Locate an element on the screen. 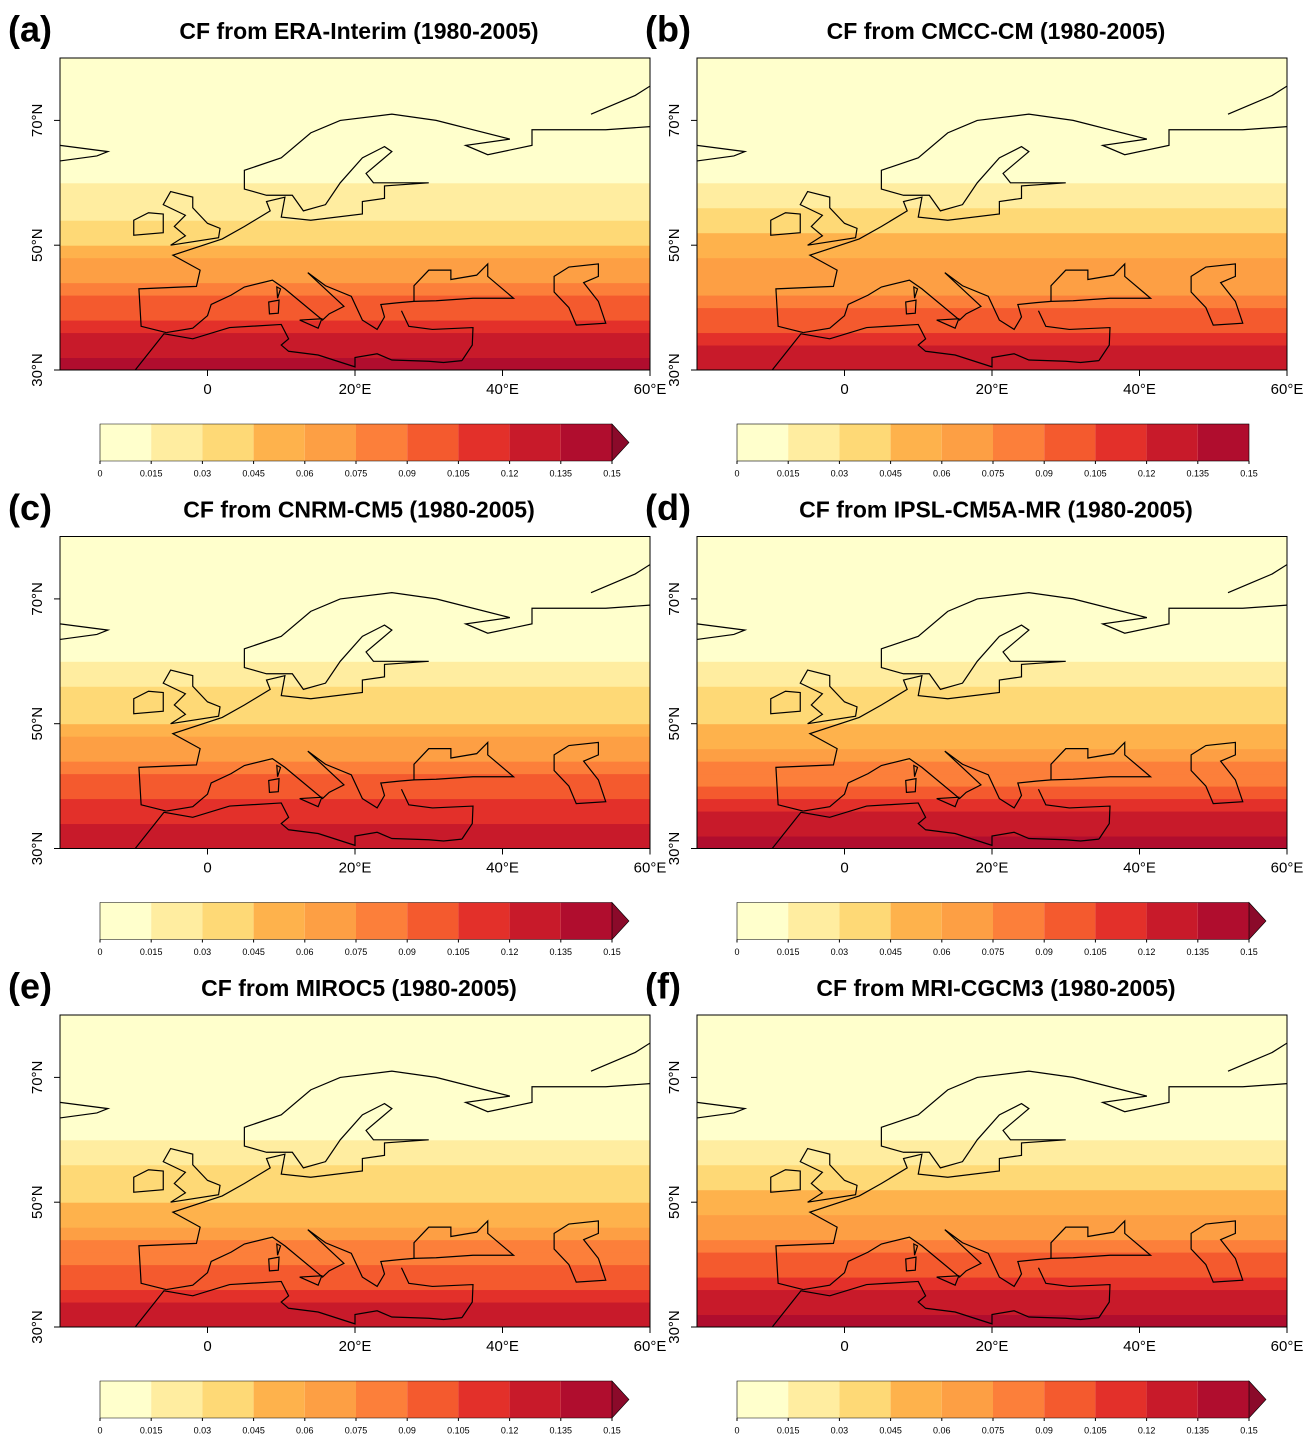  x-tick-label: 60°E is located at coordinates (1287, 389).